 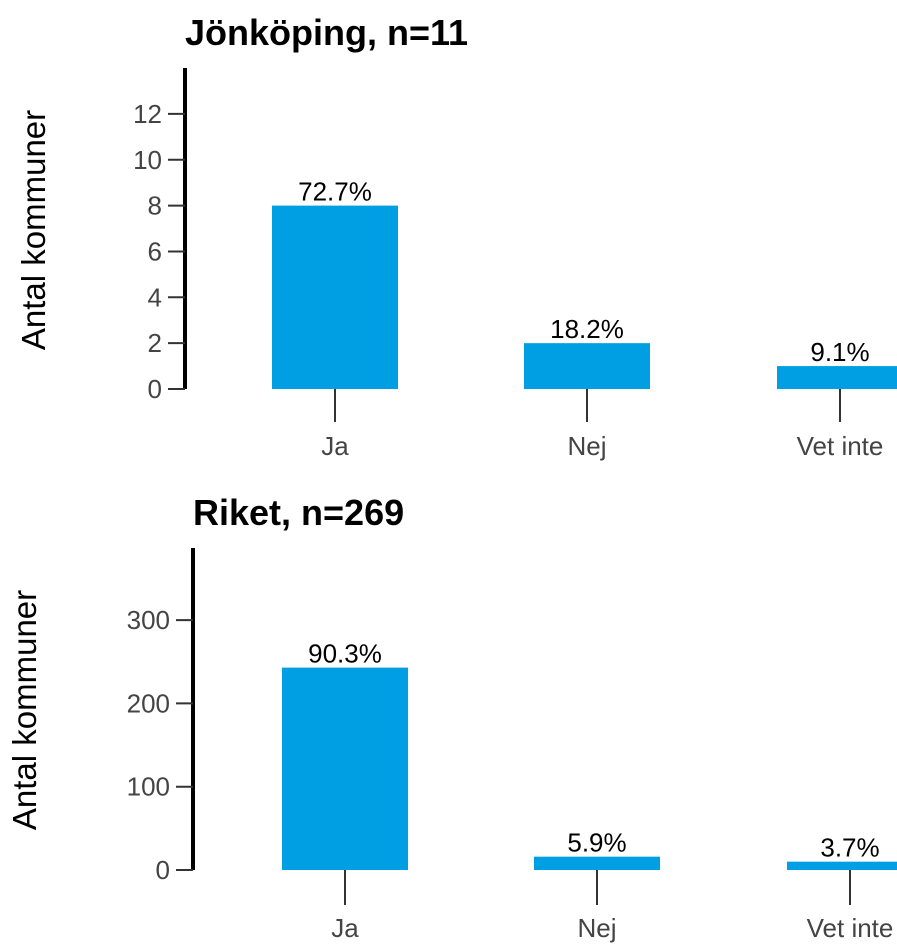 What do you see at coordinates (345, 654) in the screenshot?
I see `data-label-2-ja: 90.3%` at bounding box center [345, 654].